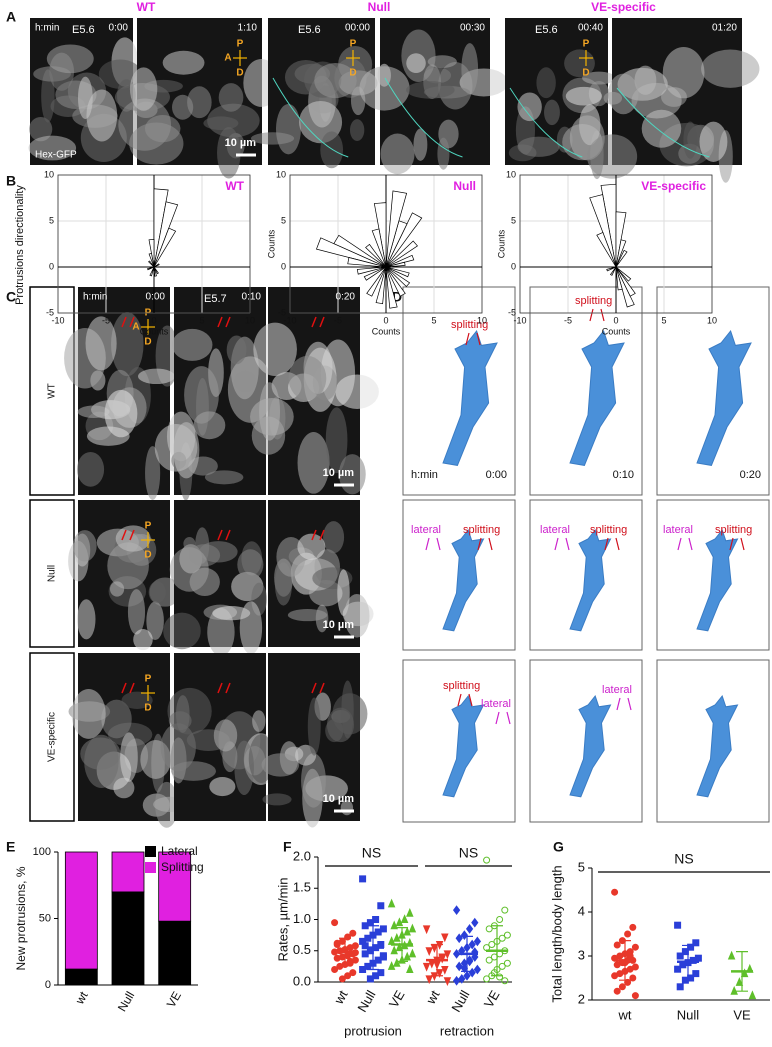 Image resolution: width=772 pixels, height=1047 pixels. What do you see at coordinates (482, 320) in the screenshot?
I see `x-tick-label: 10` at bounding box center [482, 320].